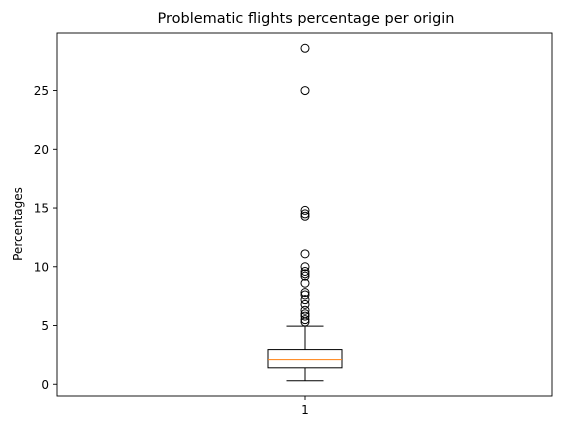  Describe the element at coordinates (305, 410) in the screenshot. I see `x-tick-label-1: 1` at that location.